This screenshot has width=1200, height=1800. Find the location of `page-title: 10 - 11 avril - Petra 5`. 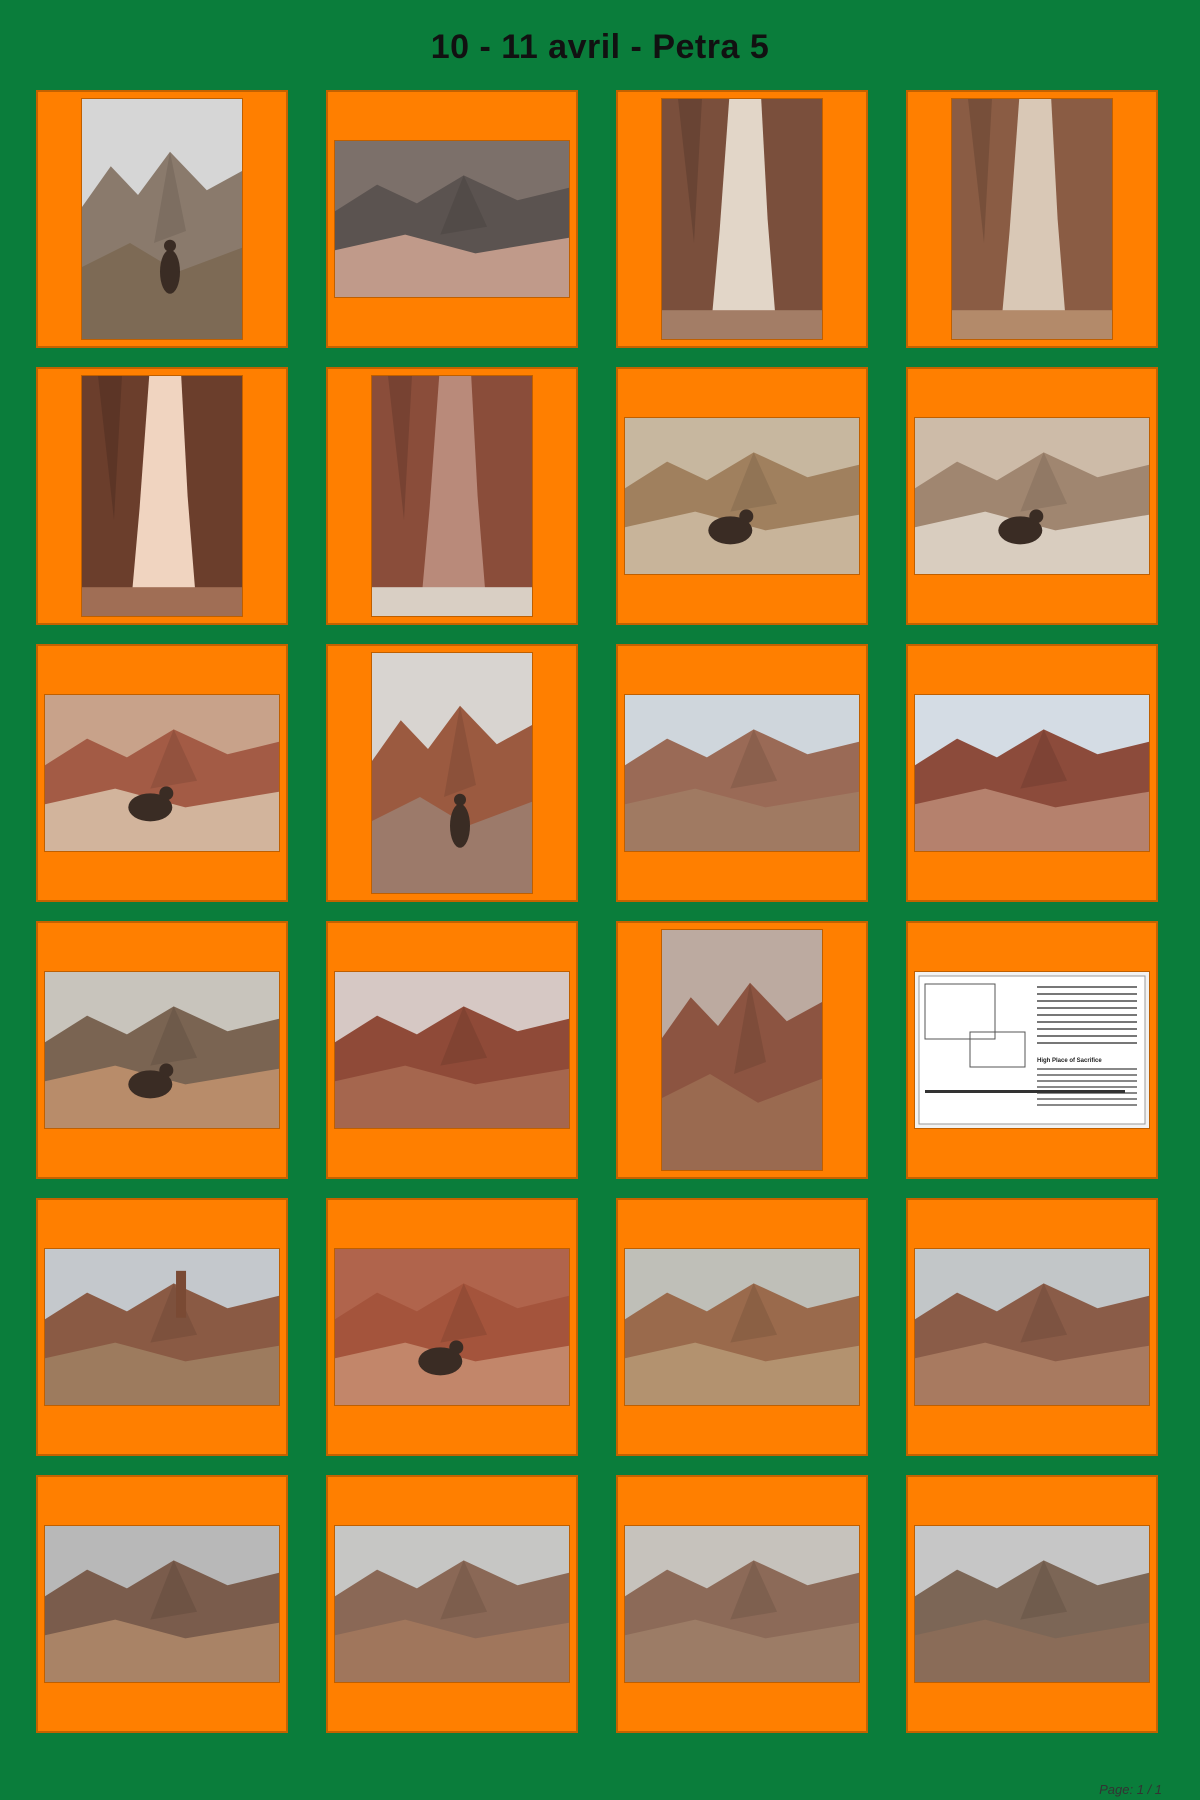

page-title: 10 - 11 avril - Petra 5 is located at coordinates (600, 47).